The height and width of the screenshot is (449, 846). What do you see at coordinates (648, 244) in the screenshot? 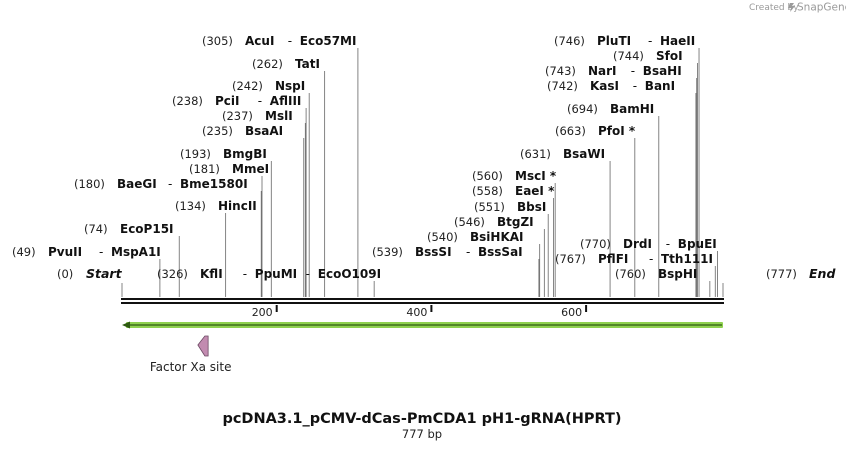
I see `cut-site: (770) DrdI - BpuEI` at bounding box center [648, 244].